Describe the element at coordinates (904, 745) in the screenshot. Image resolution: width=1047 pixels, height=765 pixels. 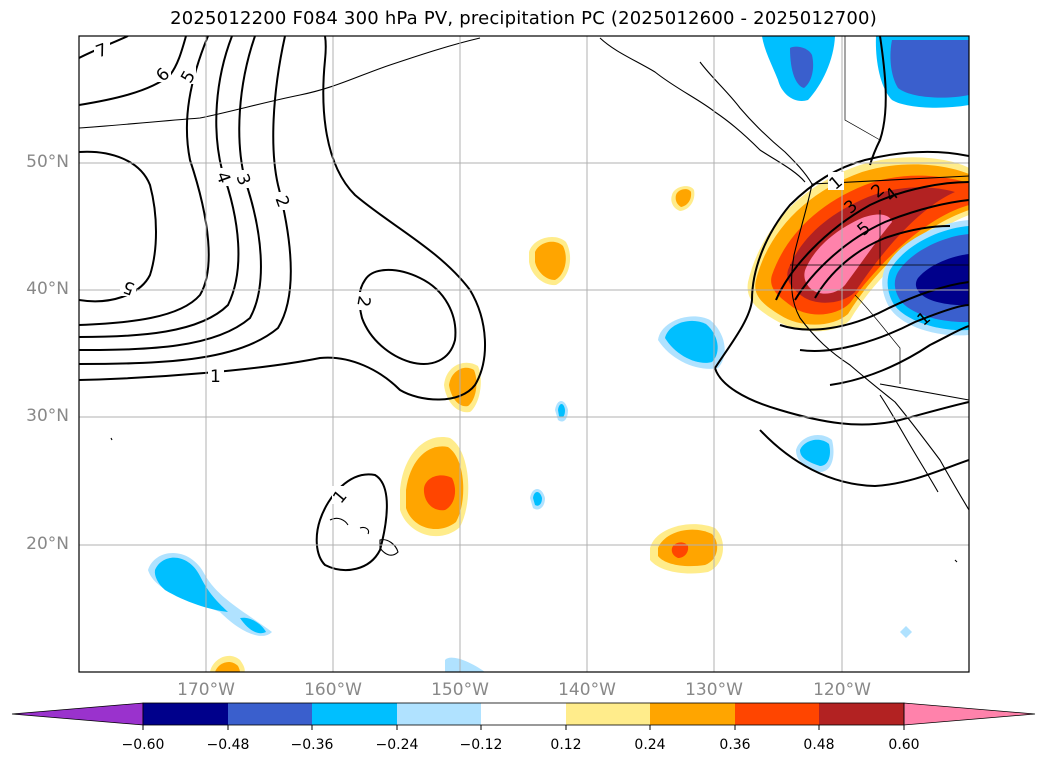
I see `colorbar-tick-label: 0.60` at that location.